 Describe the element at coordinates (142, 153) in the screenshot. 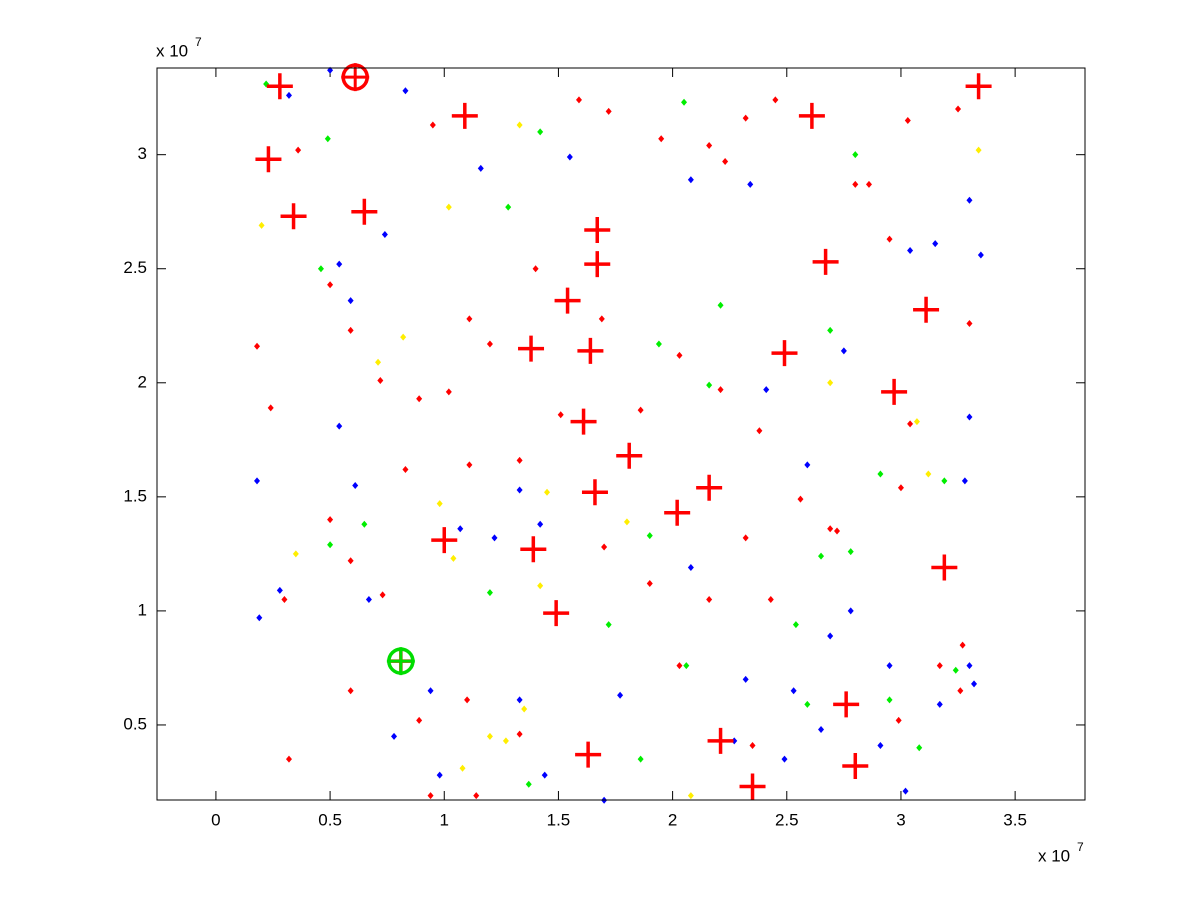

I see `y-tick-label: 3` at that location.